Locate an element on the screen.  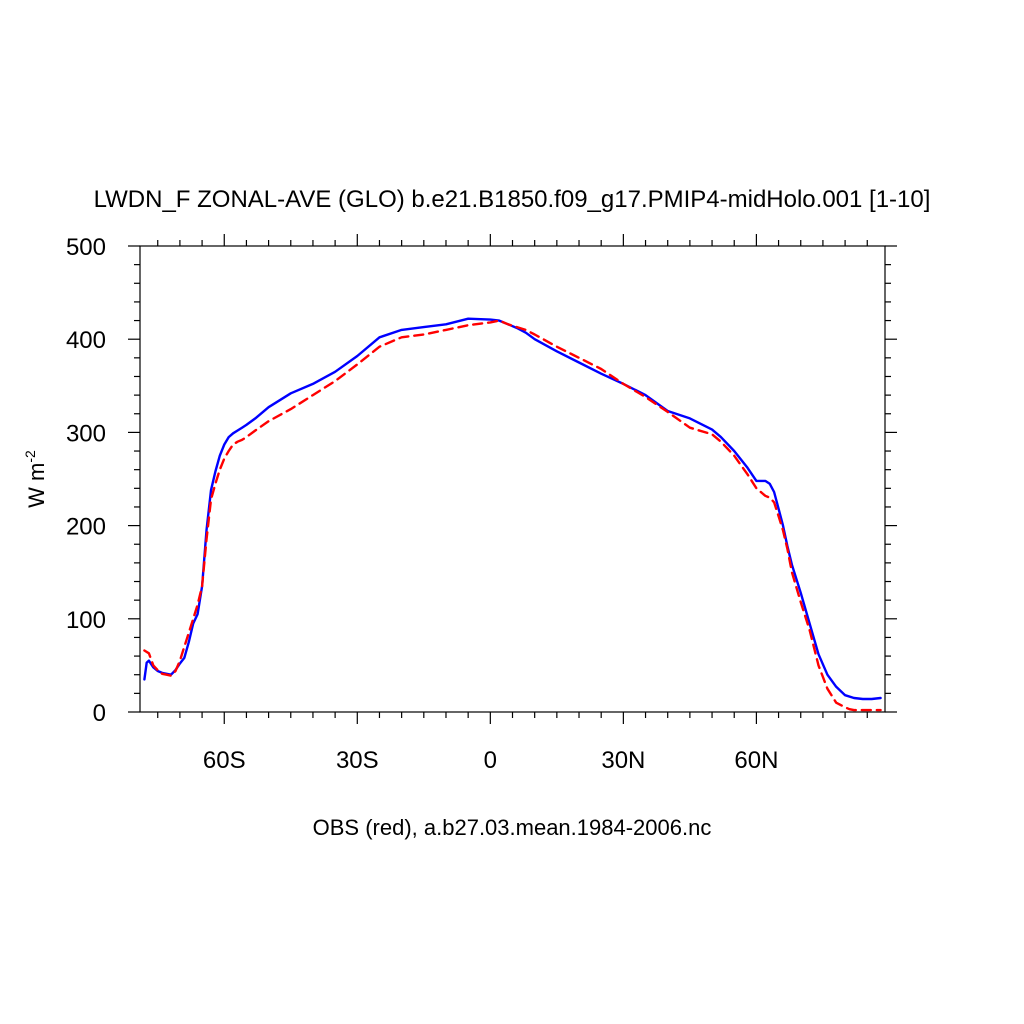
y-tick-label: 400 is located at coordinates (86, 340).